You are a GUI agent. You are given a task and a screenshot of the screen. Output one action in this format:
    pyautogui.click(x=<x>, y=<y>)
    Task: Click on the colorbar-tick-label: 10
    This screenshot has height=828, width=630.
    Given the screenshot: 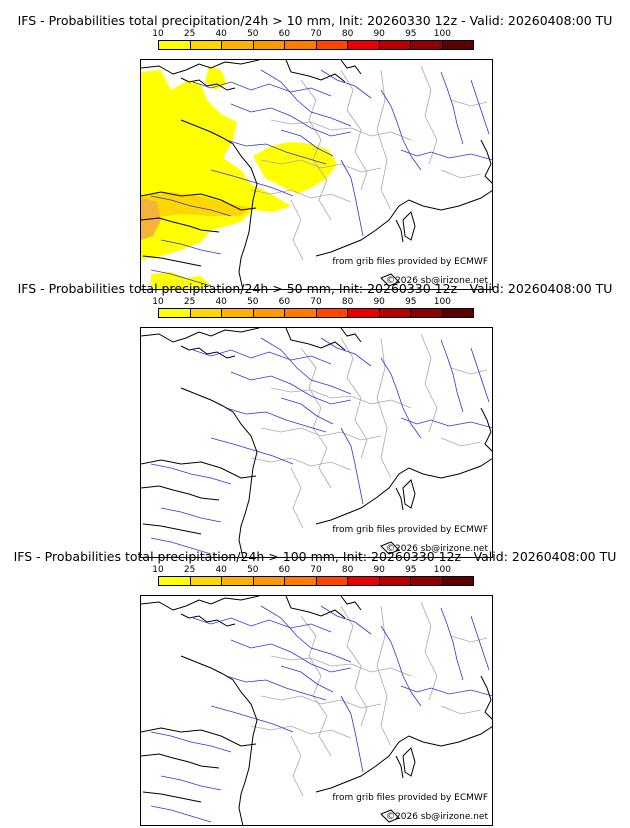 What is the action you would take?
    pyautogui.click(x=158, y=570)
    